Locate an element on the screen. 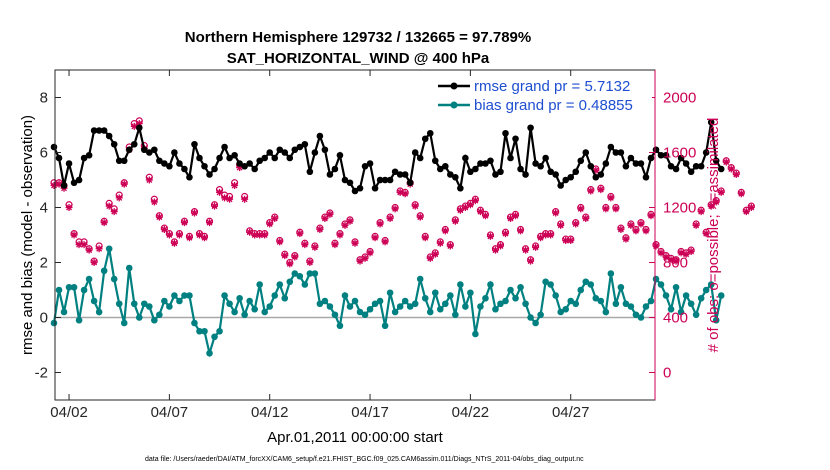 This screenshot has height=470, width=830. legend-box is located at coordinates (541, 96).